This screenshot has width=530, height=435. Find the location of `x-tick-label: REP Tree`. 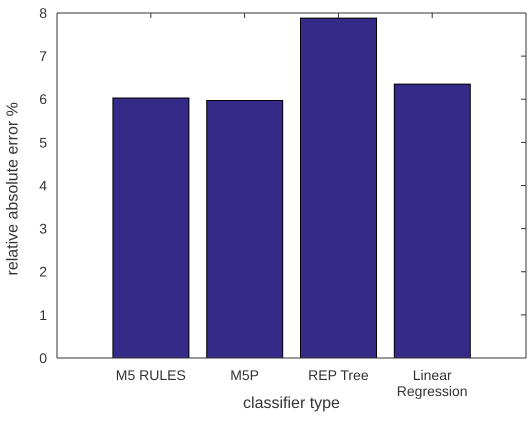

x-tick-label: REP Tree is located at coordinates (338, 375).